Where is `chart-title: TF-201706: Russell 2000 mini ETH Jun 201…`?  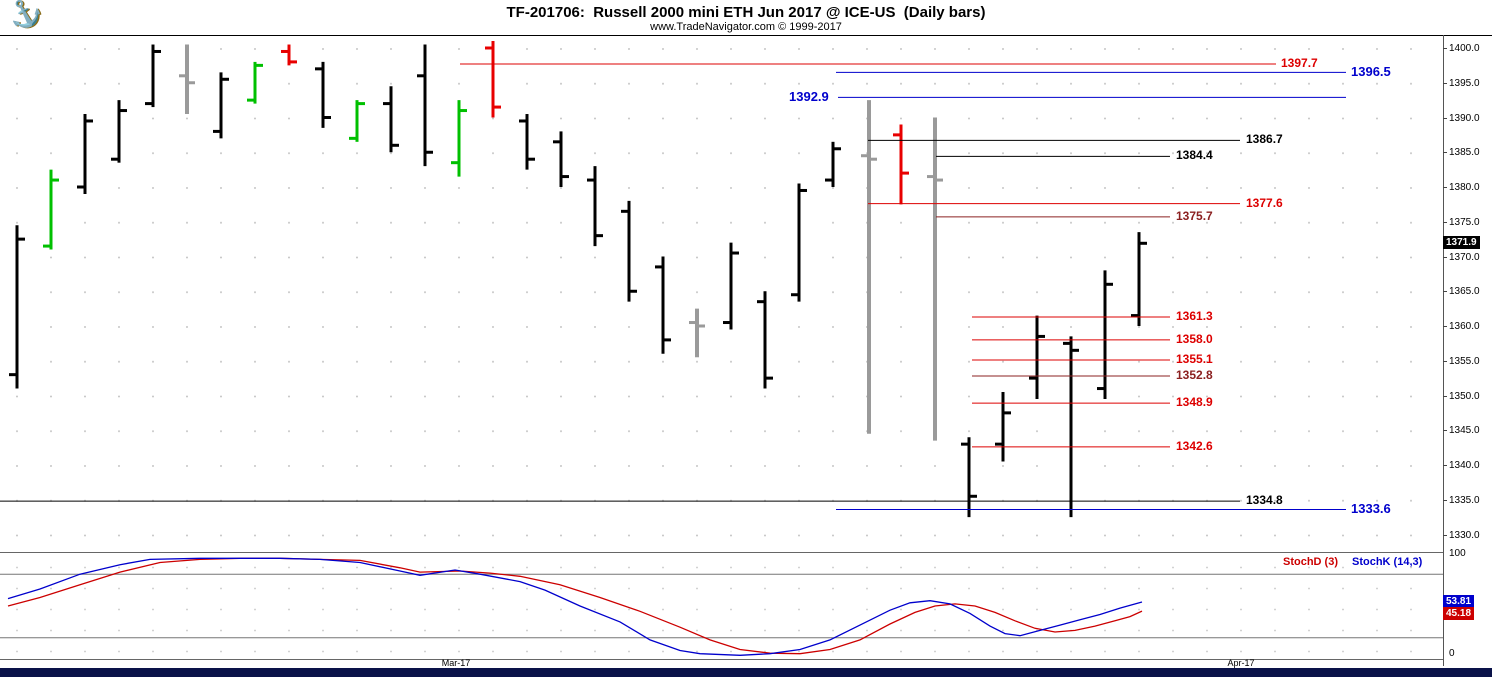 chart-title: TF-201706: Russell 2000 mini ETH Jun 201… is located at coordinates (746, 12).